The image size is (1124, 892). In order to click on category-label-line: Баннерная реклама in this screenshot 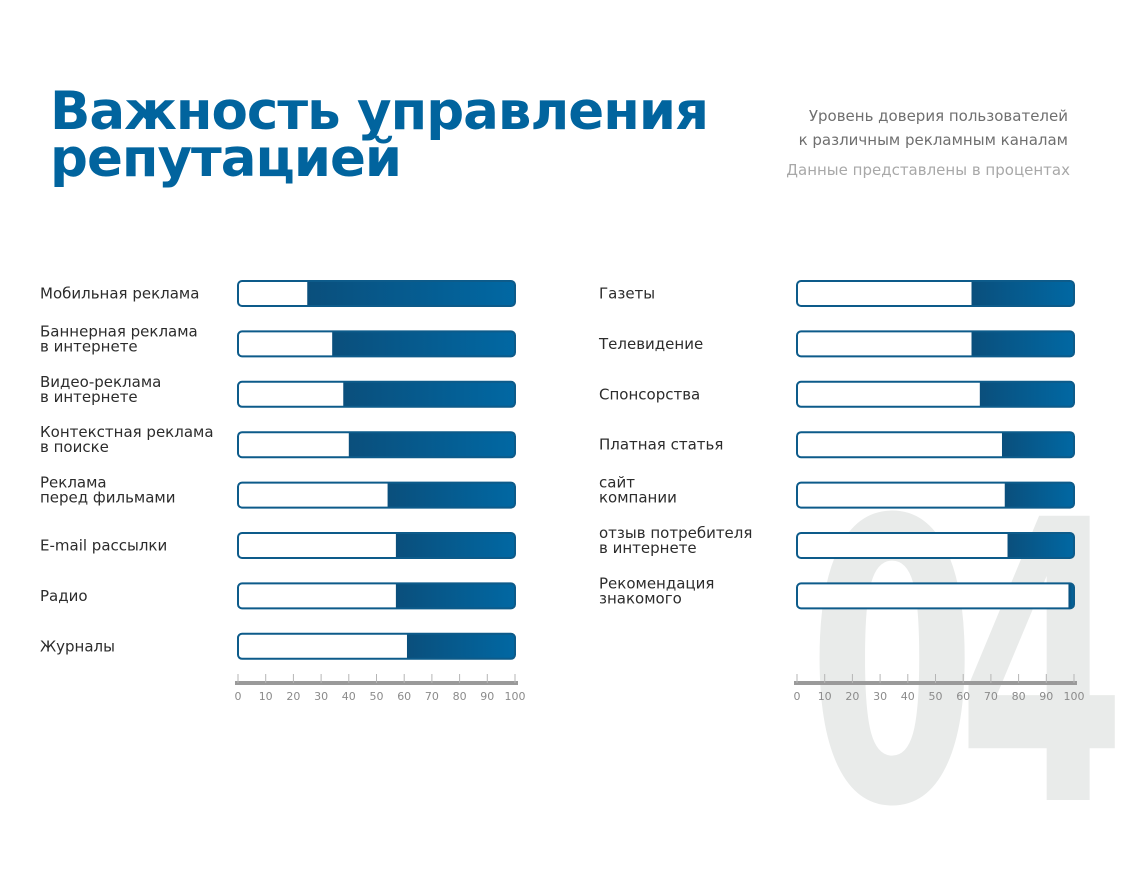, I will do `click(119, 331)`.